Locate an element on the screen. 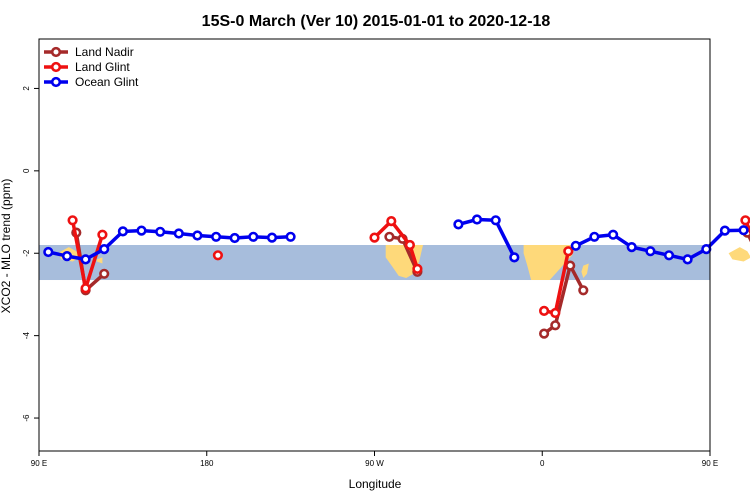 The height and width of the screenshot is (500, 750). land-madagascar is located at coordinates (585, 270).